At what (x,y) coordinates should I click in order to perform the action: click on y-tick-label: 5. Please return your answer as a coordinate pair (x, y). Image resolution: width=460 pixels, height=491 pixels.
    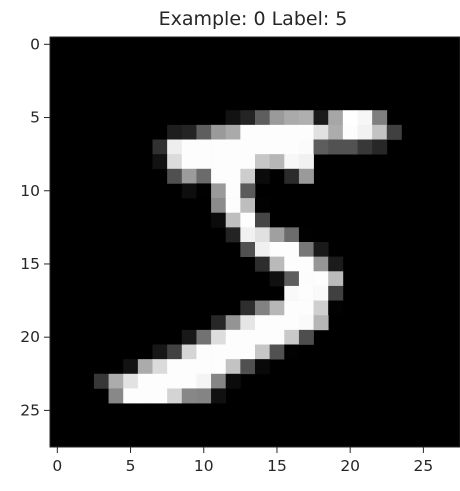
    Looking at the image, I should click on (35, 118).